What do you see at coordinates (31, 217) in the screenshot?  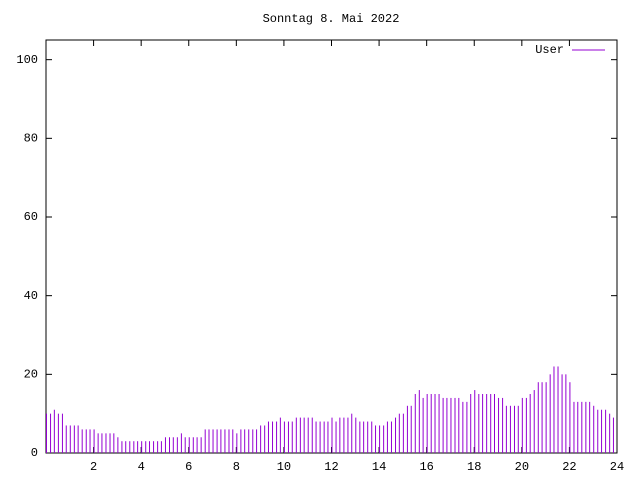 I see `y-tick-label: 60` at bounding box center [31, 217].